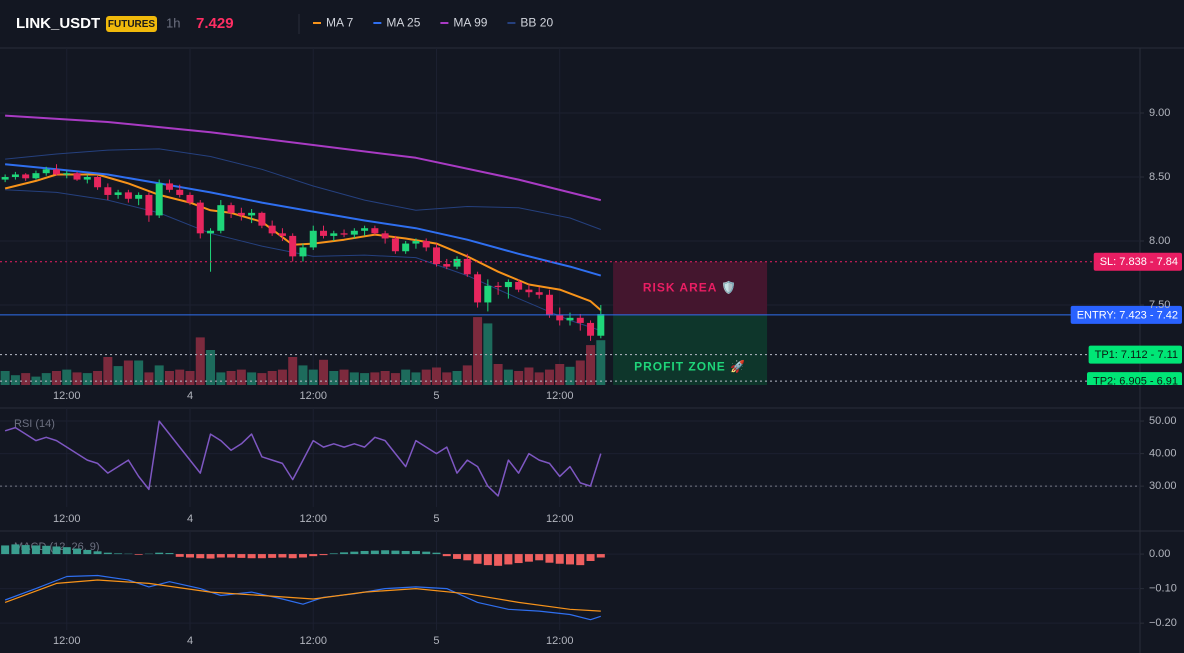 Image resolution: width=1184 pixels, height=653 pixels. What do you see at coordinates (1163, 454) in the screenshot?
I see `y-tick-label: 40.00` at bounding box center [1163, 454].